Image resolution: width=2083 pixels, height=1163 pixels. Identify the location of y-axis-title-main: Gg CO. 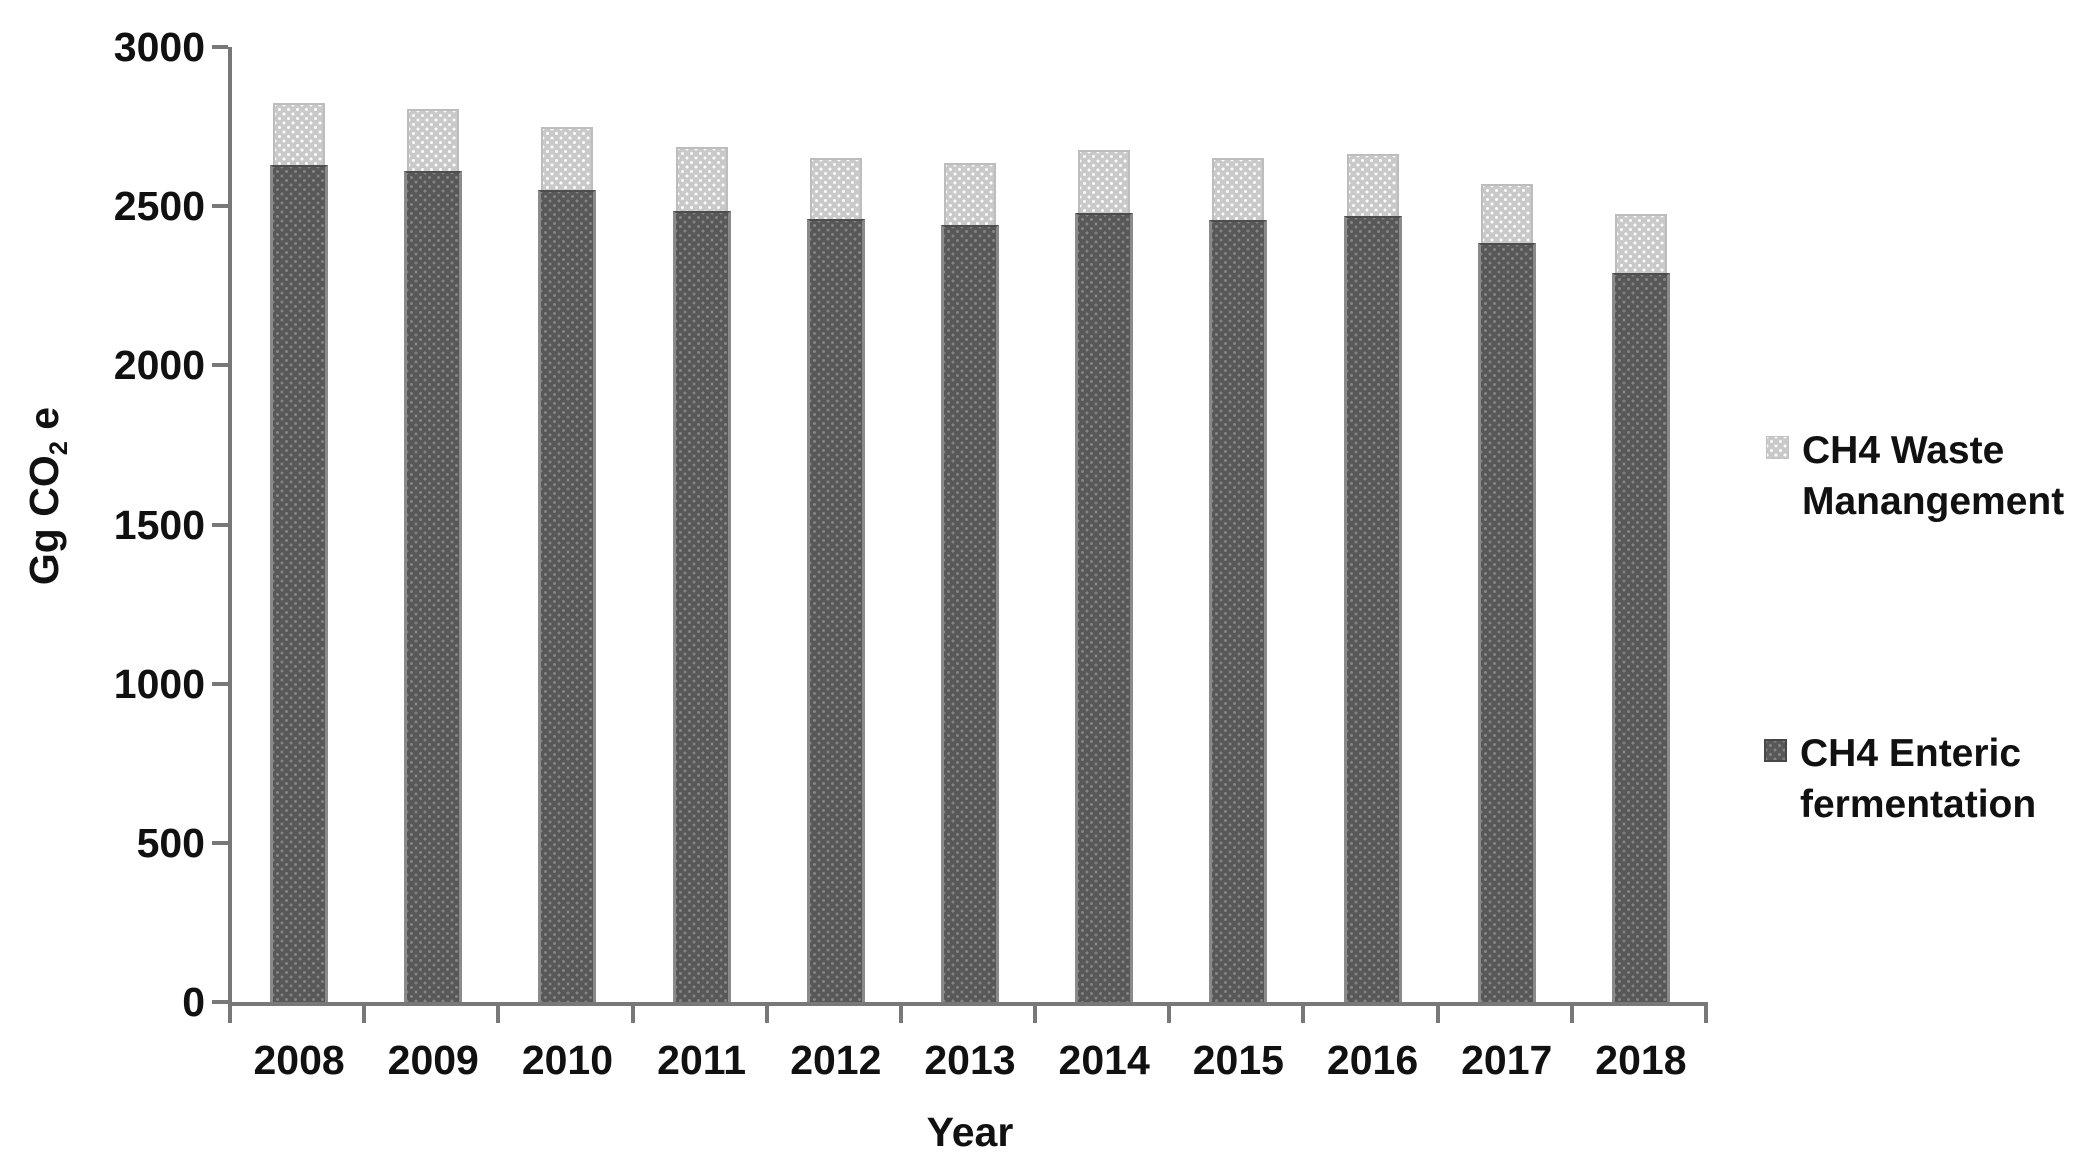
(44, 520).